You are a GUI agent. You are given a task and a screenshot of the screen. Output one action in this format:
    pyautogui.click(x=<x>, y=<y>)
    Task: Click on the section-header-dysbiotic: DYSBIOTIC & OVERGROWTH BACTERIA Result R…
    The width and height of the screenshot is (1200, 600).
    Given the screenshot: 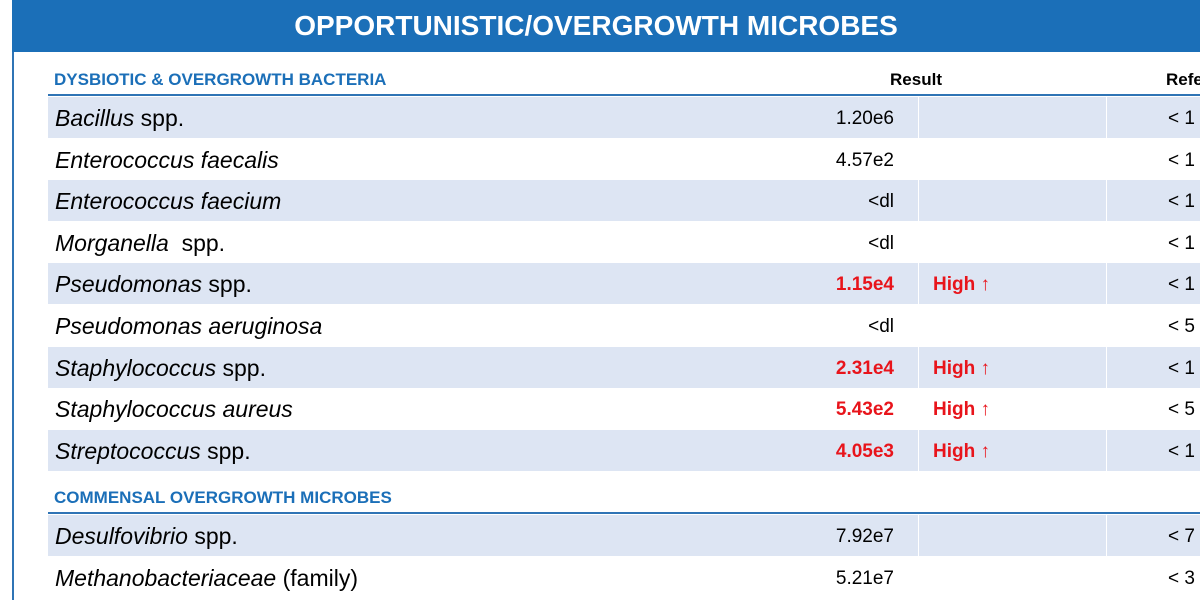 What is the action you would take?
    pyautogui.click(x=624, y=79)
    